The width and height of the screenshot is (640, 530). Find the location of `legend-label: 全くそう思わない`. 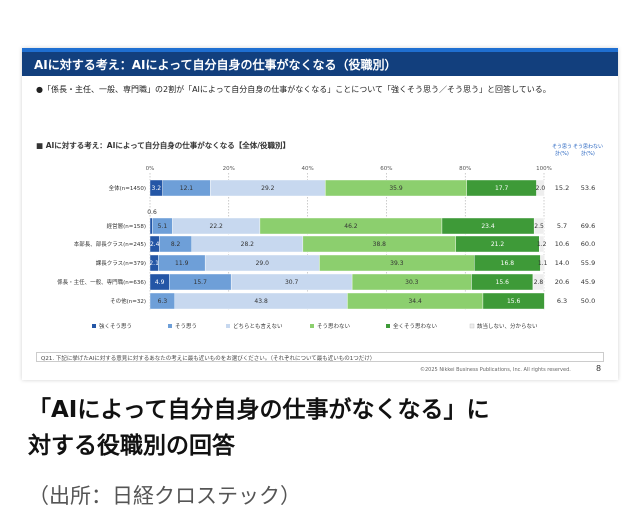

legend-label: 全くそう思わない is located at coordinates (415, 326).